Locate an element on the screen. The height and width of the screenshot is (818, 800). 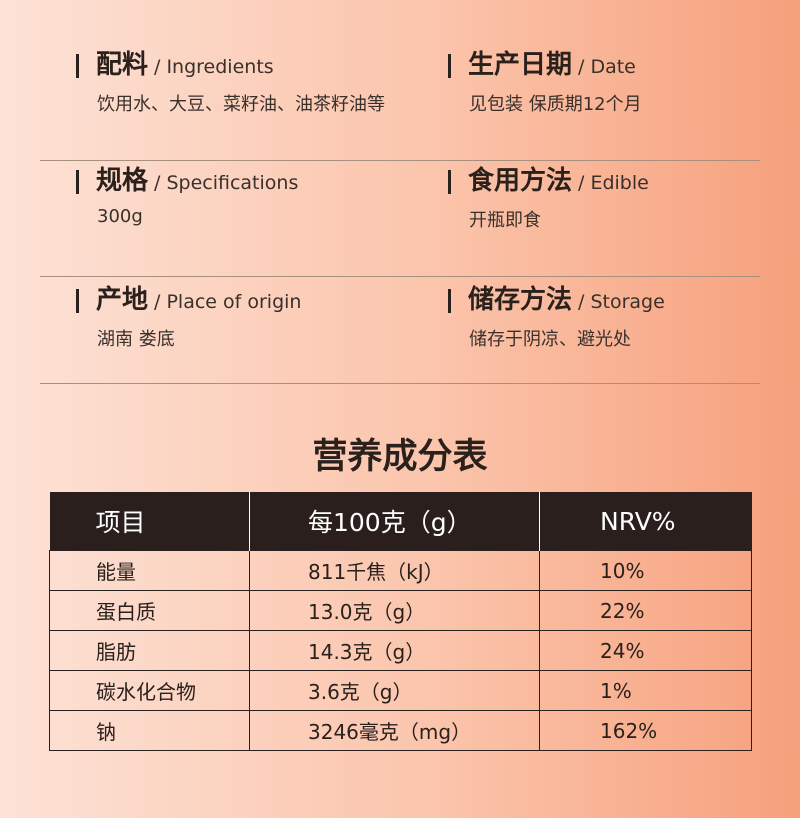
cell-item: 蛋白质 is located at coordinates (149, 610).